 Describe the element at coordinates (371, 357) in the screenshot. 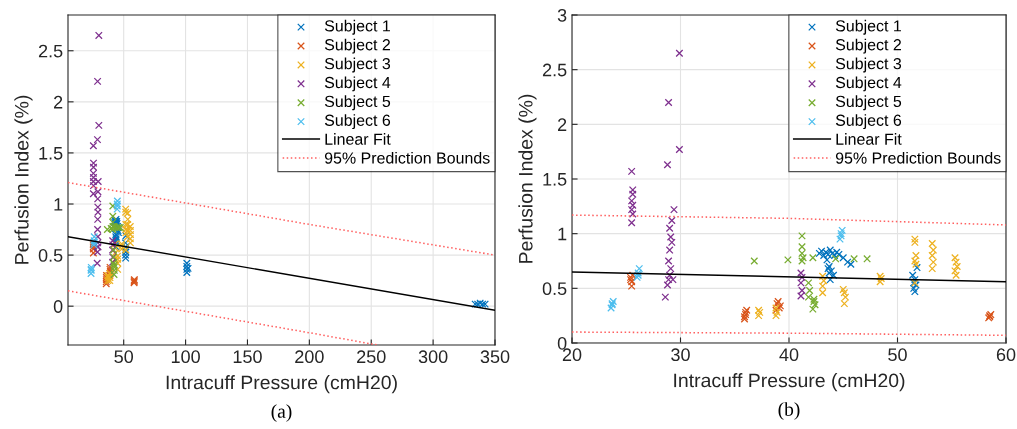

I see `x-tick-label: 250` at that location.